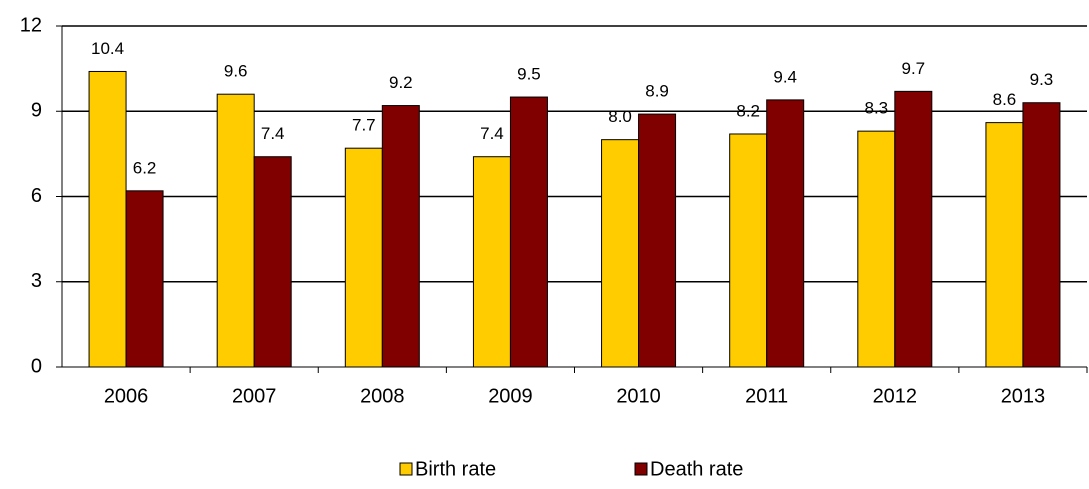 This screenshot has height=489, width=1089. Describe the element at coordinates (145, 167) in the screenshot. I see `value-label: 6.2` at that location.